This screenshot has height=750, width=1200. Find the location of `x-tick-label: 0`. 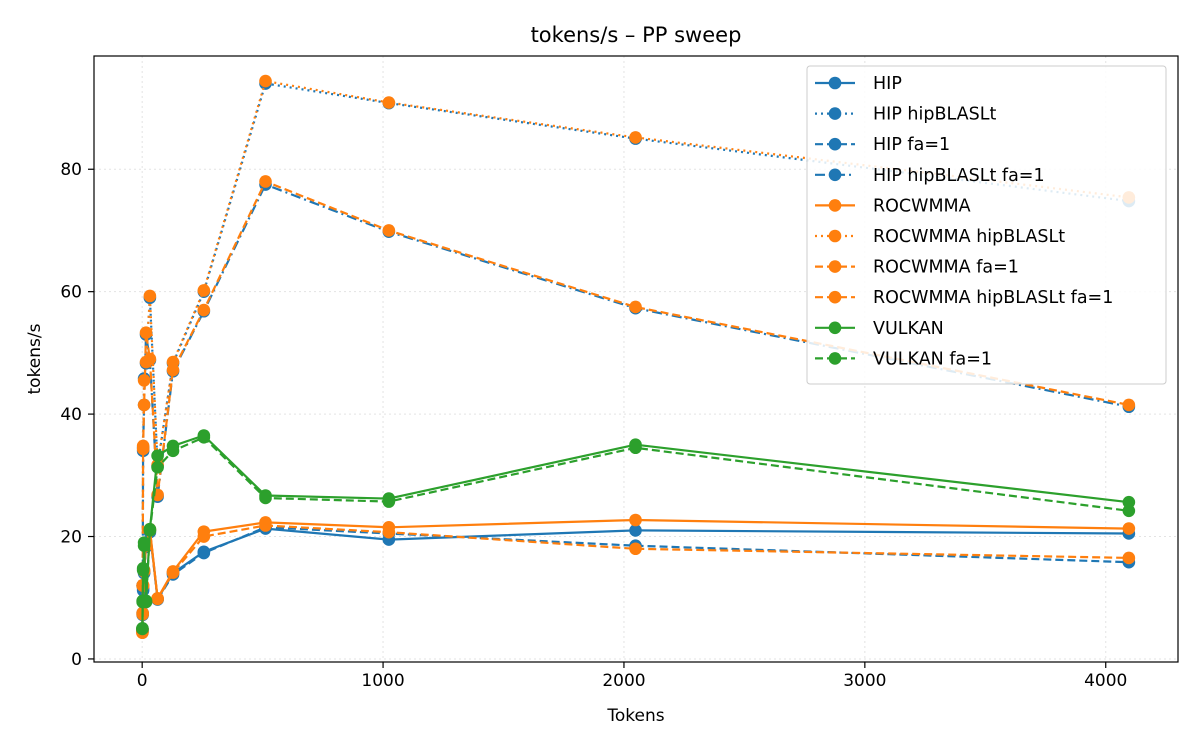

x-tick-label: 0 is located at coordinates (142, 681).